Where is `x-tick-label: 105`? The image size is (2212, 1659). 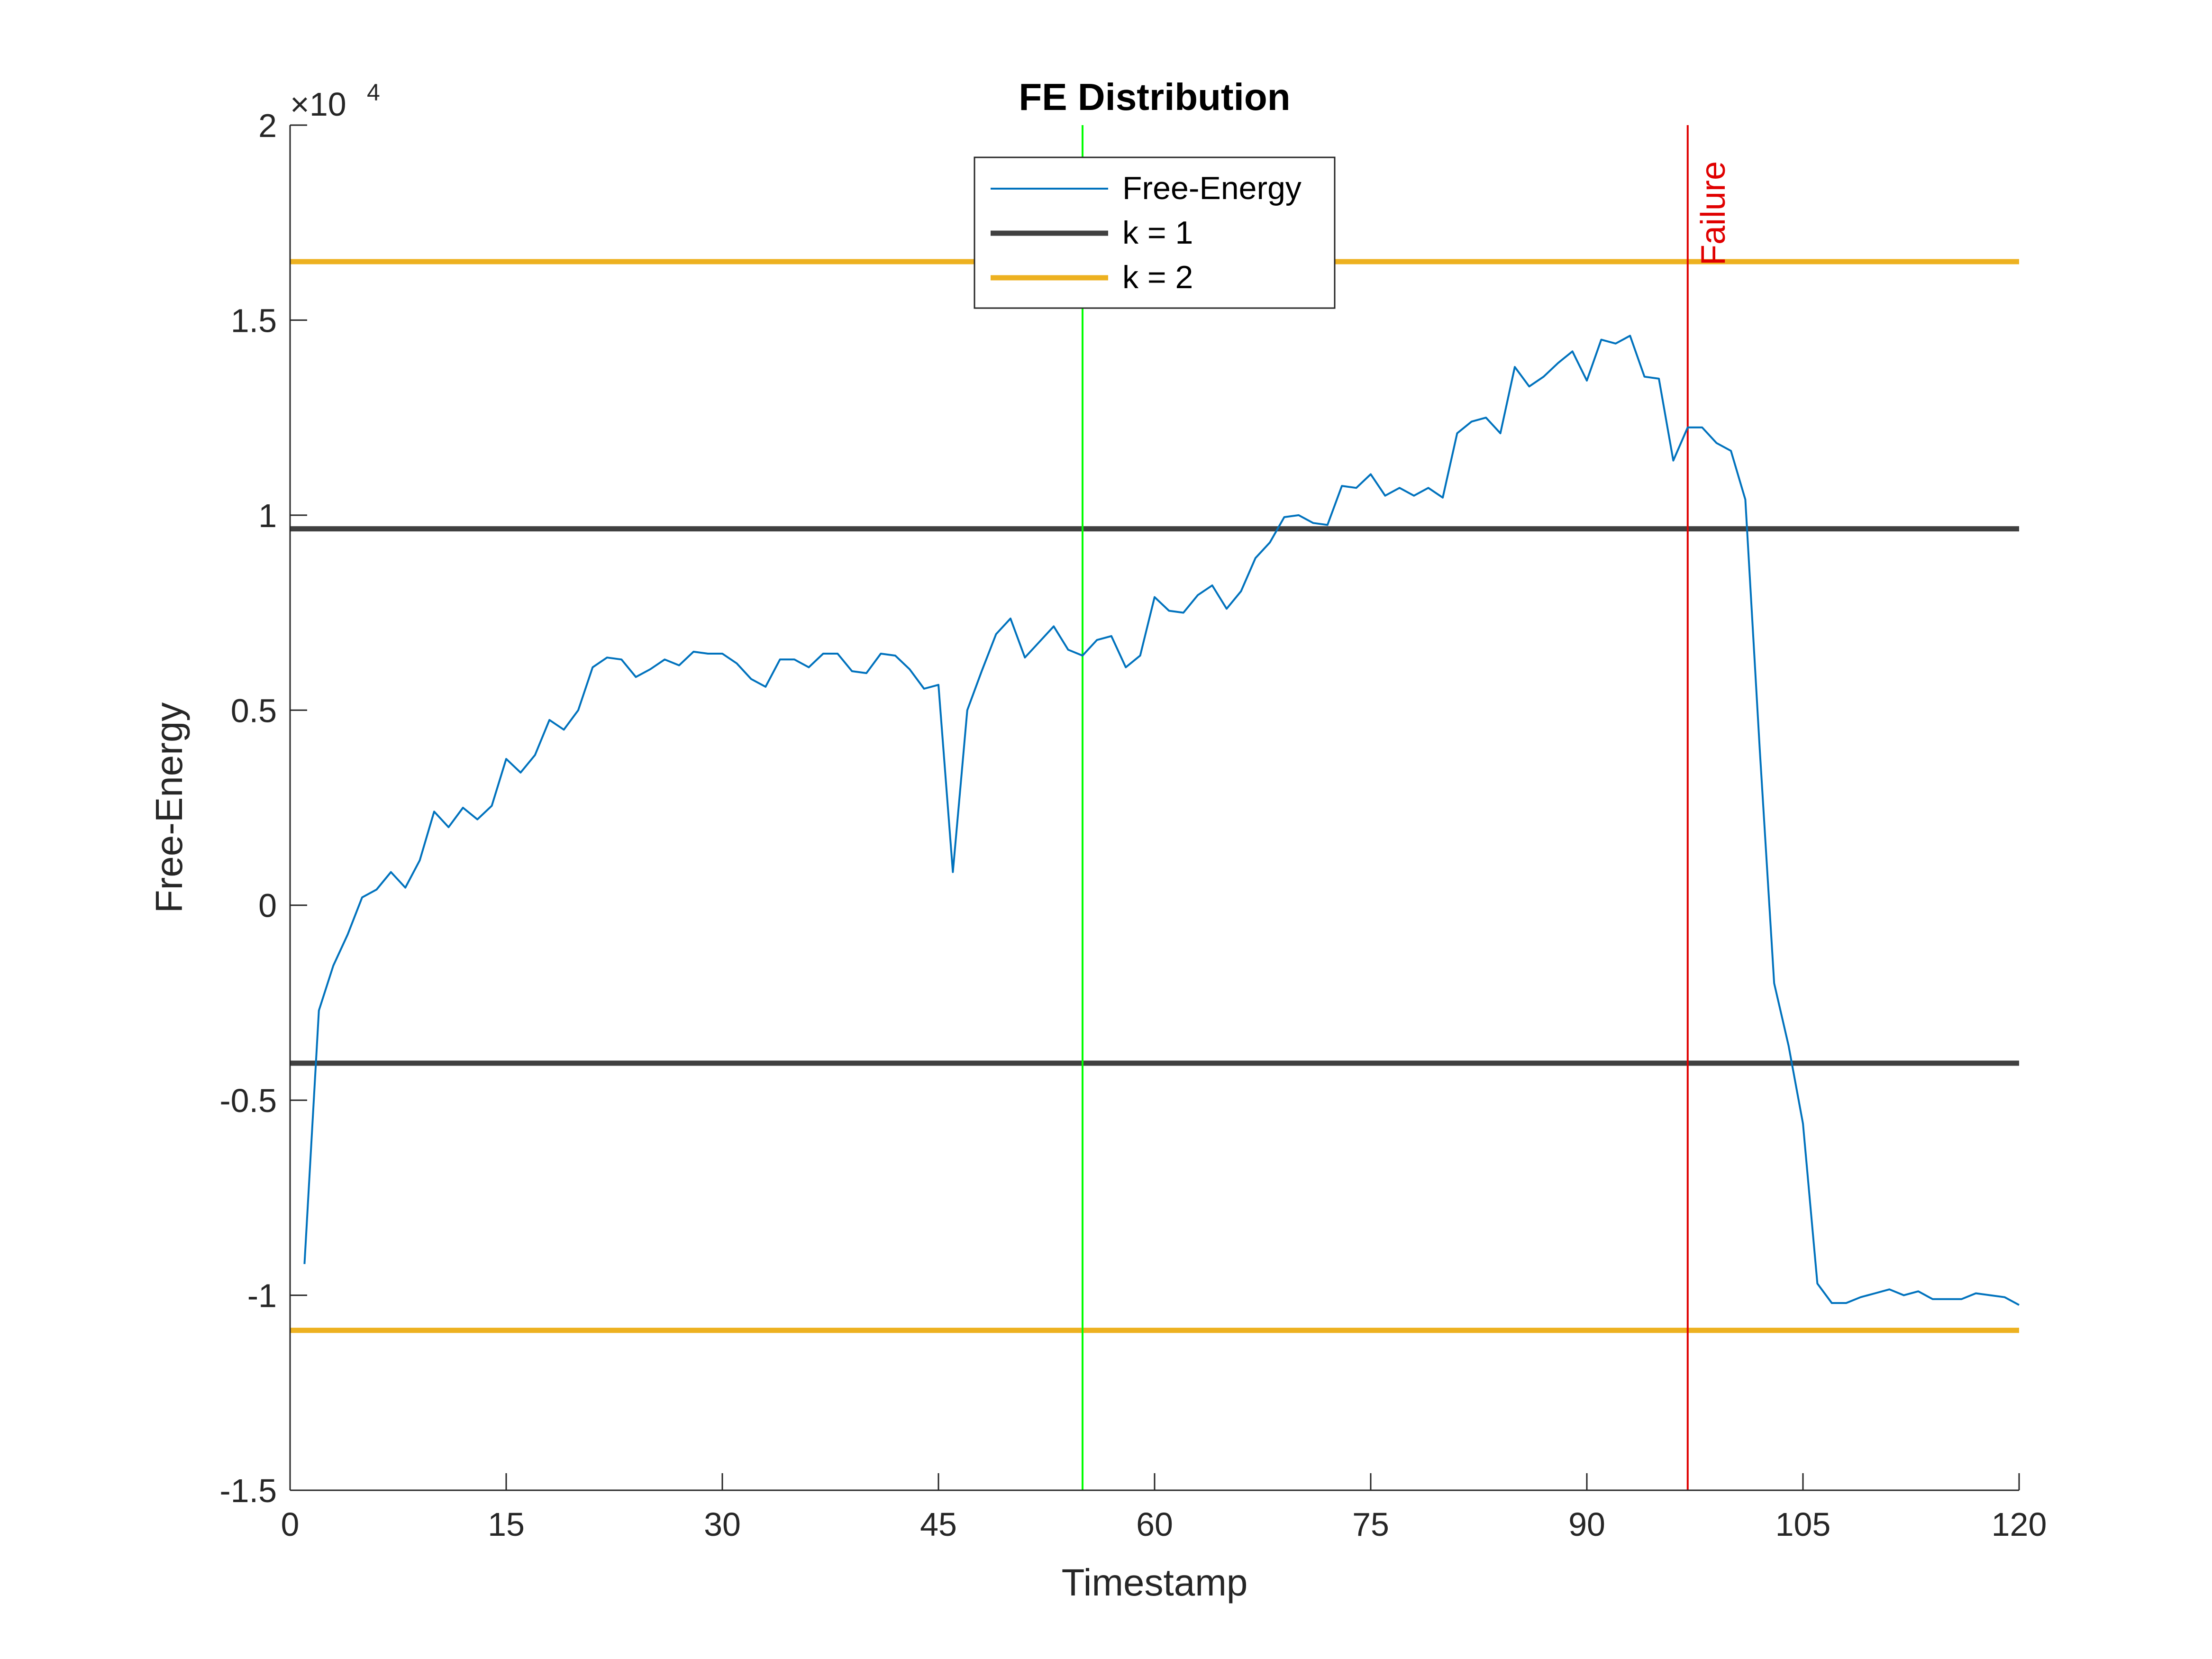 x-tick-label: 105 is located at coordinates (1803, 1524).